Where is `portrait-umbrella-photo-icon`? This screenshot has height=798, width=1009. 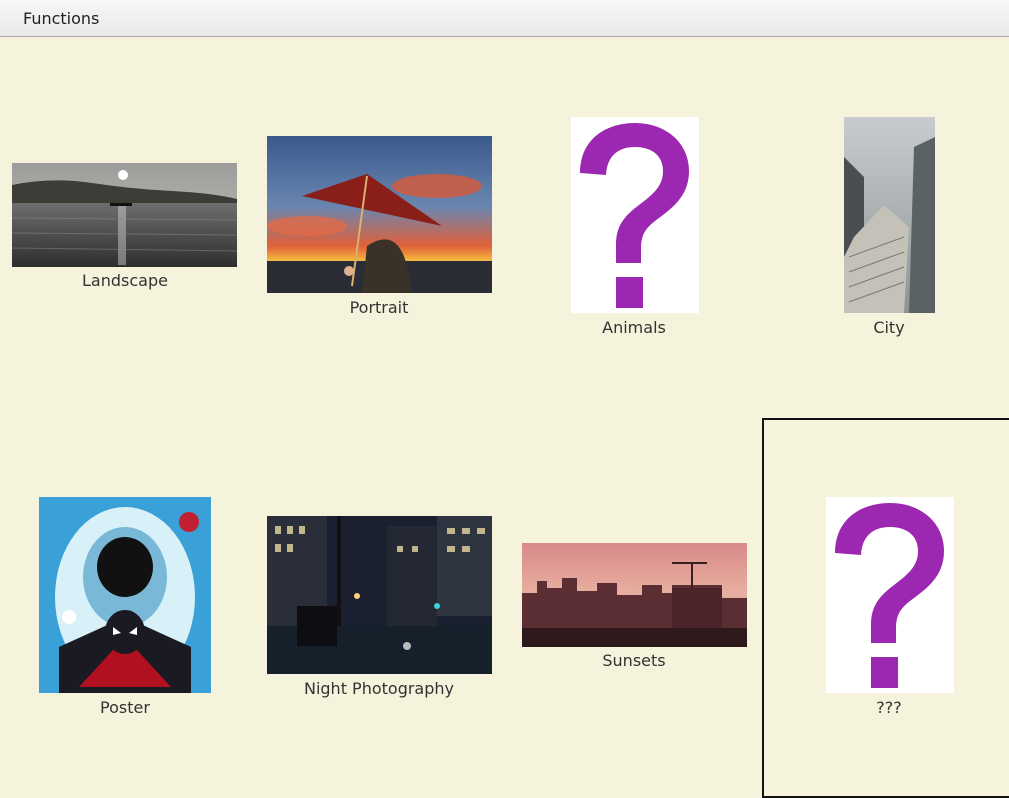 portrait-umbrella-photo-icon is located at coordinates (379, 214).